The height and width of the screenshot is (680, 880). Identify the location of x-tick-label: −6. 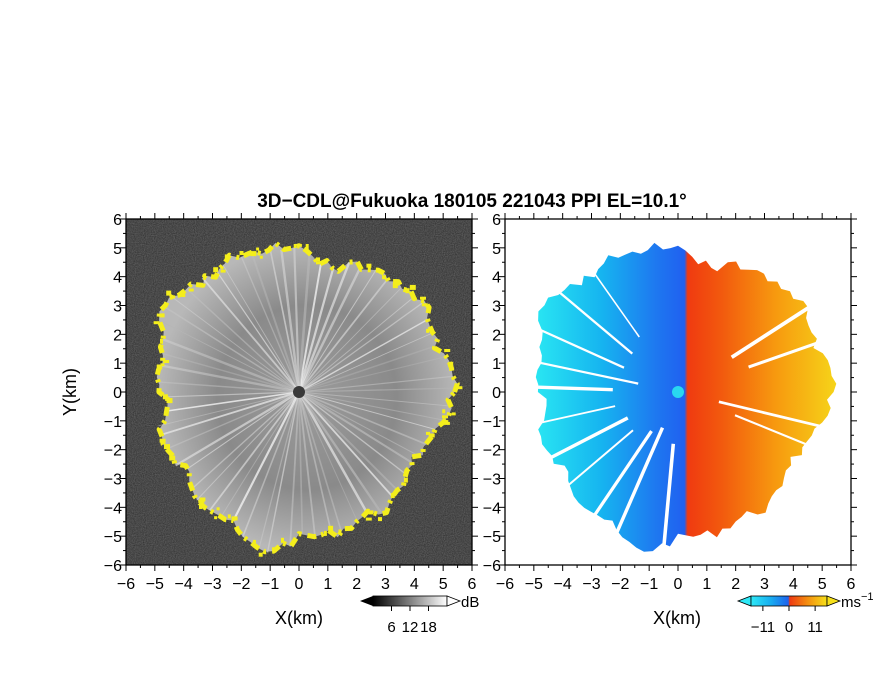
(126, 584).